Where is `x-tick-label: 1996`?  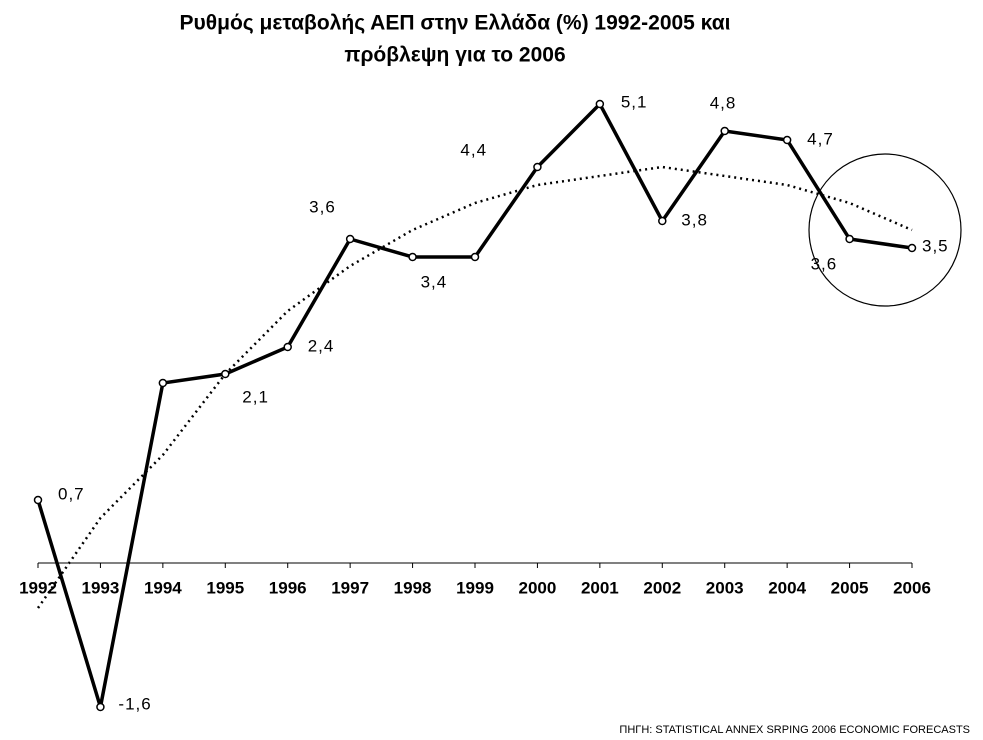
x-tick-label: 1996 is located at coordinates (288, 587).